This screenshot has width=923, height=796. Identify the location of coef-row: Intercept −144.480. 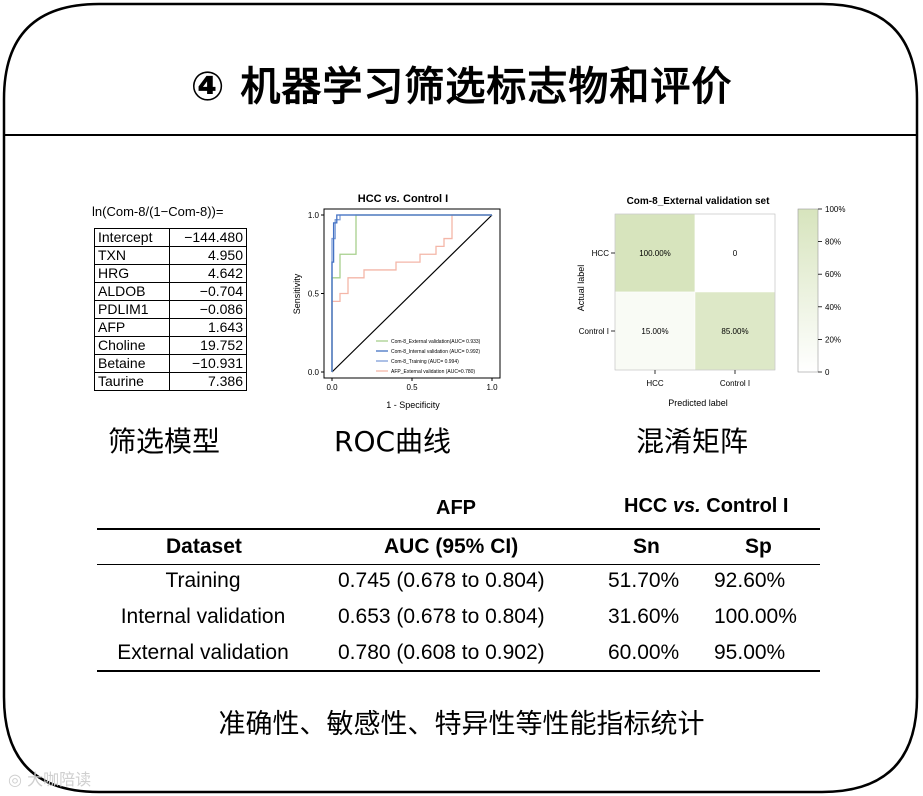
(170, 237).